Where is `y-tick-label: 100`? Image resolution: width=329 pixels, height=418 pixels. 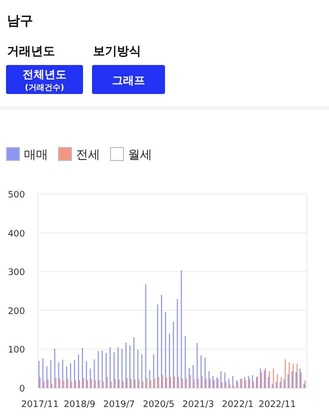
y-tick-label: 100 is located at coordinates (17, 351).